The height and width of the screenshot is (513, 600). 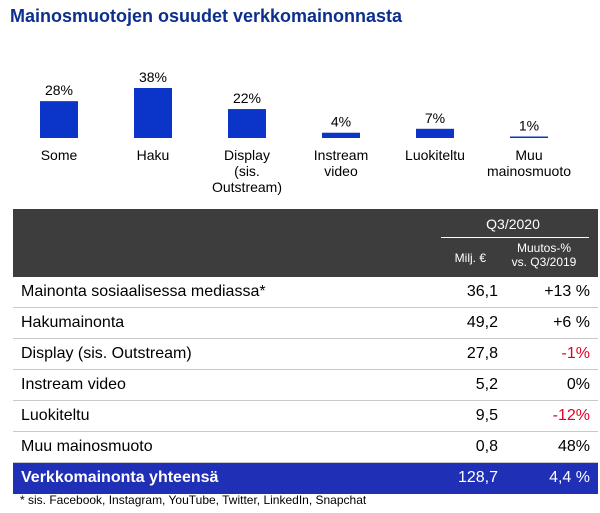 What do you see at coordinates (482, 353) in the screenshot?
I see `row-value: 27,8` at bounding box center [482, 353].